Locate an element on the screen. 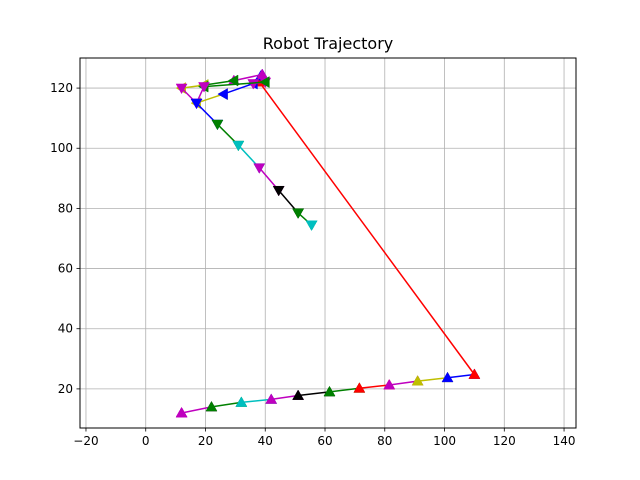 This screenshot has height=480, width=640. x-tick-label: 140 is located at coordinates (564, 441).